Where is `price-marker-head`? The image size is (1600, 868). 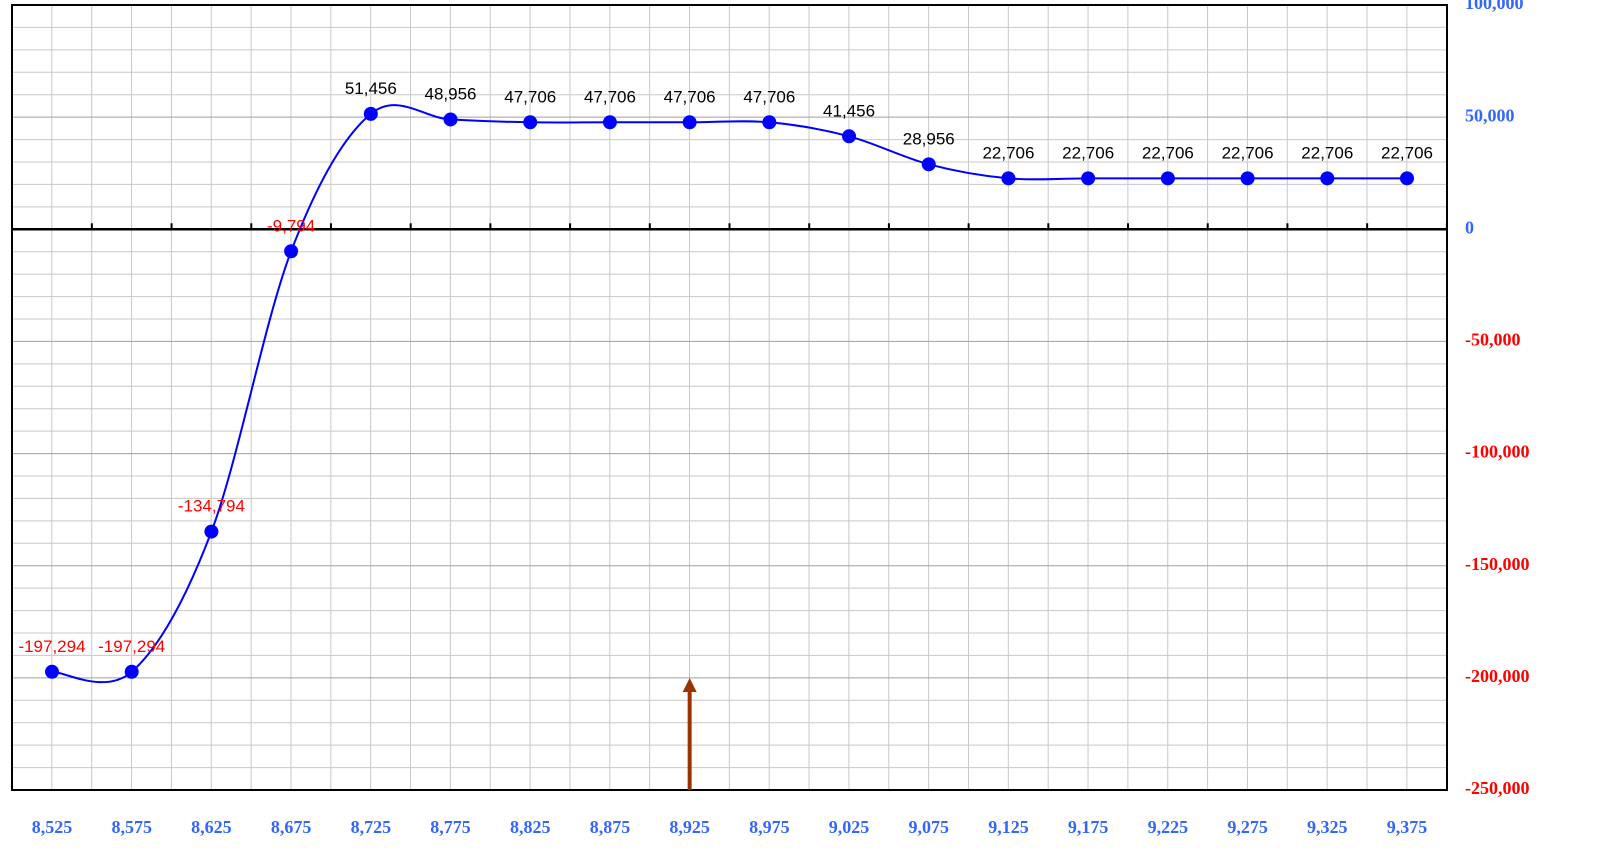 price-marker-head is located at coordinates (689, 685).